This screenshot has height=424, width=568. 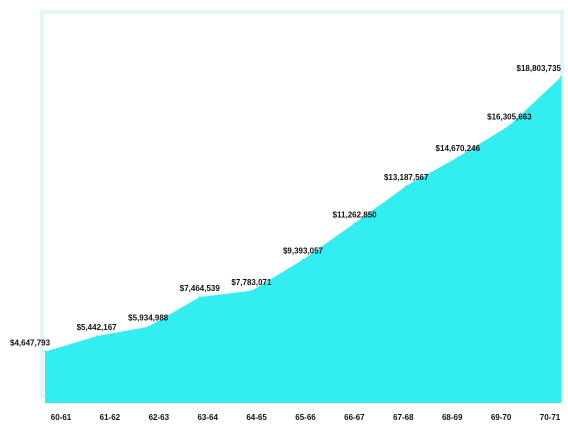 I want to click on x-tick-65-66: 65-66, so click(x=305, y=417).